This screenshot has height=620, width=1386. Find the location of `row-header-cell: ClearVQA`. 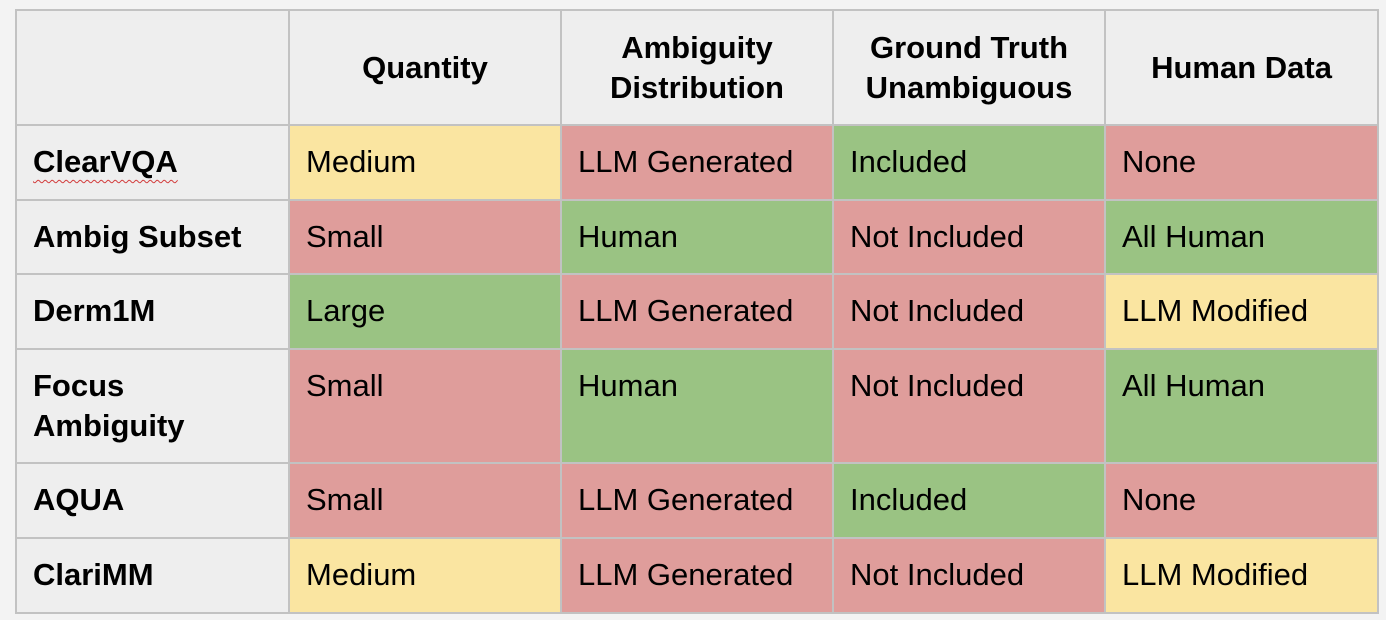

row-header-cell: ClearVQA is located at coordinates (152, 162).